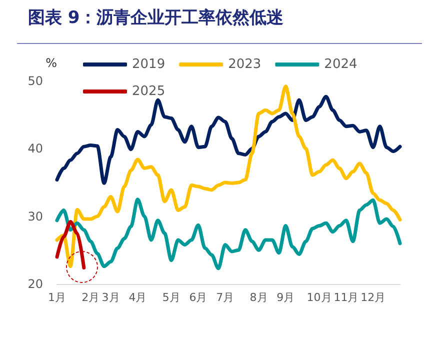 Image resolution: width=430 pixels, height=345 pixels. Describe the element at coordinates (198, 297) in the screenshot. I see `x-tick-label: 6月` at that location.